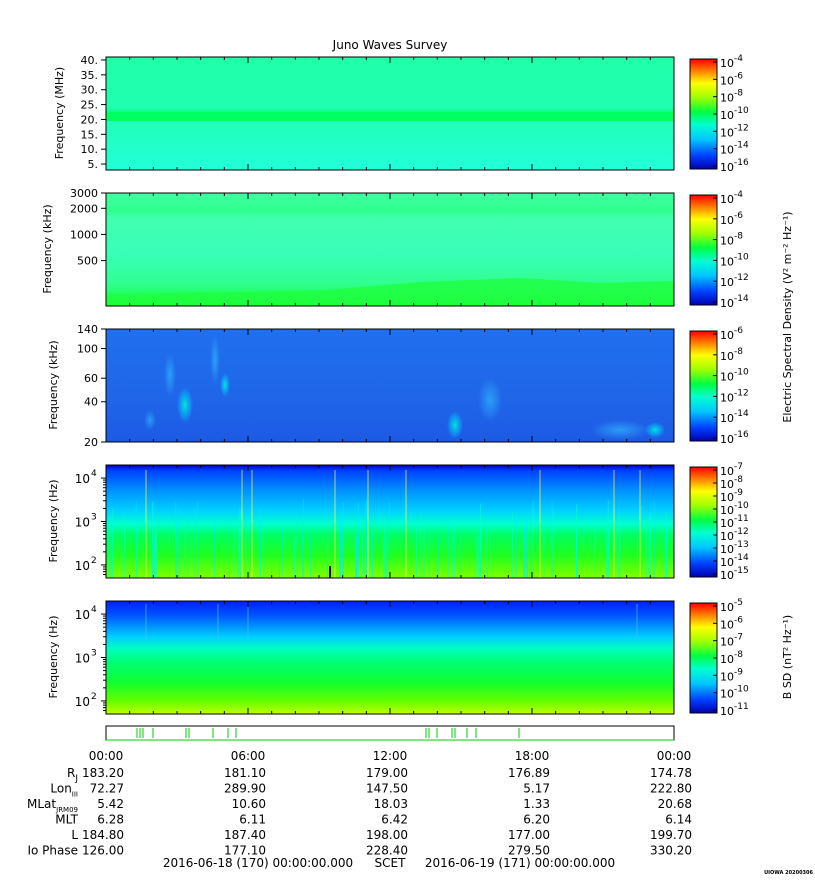  Describe the element at coordinates (387, 851) in the screenshot. I see `ephemeris-value: 228.40` at that location.